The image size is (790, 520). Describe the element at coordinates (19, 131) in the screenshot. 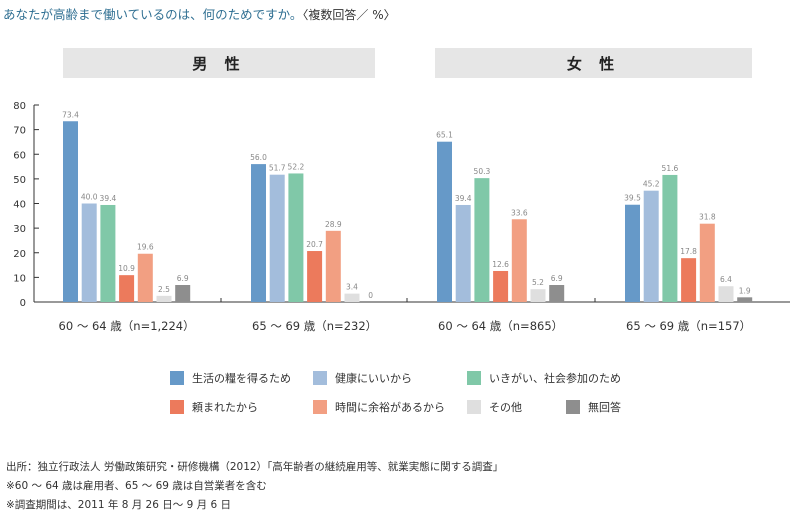

I see `y-tick-label: 70` at that location.